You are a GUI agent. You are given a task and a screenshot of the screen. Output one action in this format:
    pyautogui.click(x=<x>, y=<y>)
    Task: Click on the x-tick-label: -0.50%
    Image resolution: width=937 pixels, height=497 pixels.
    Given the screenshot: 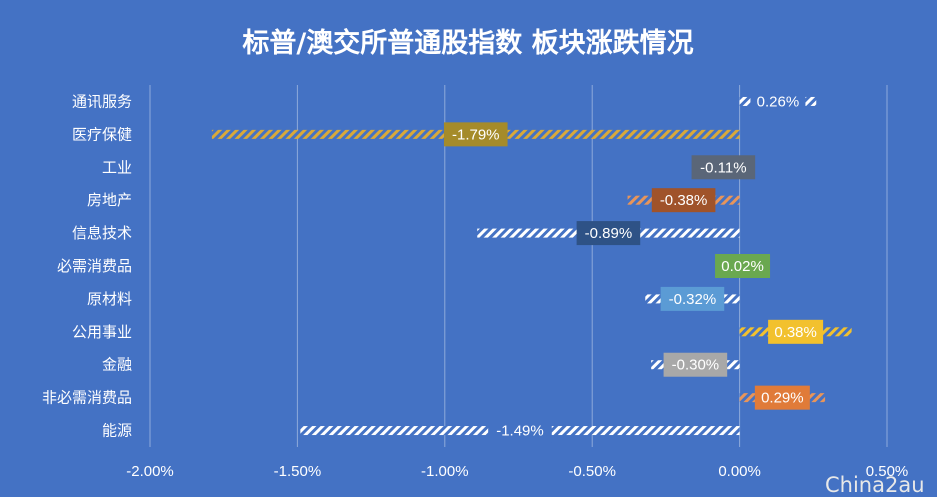 What is the action you would take?
    pyautogui.click(x=592, y=471)
    